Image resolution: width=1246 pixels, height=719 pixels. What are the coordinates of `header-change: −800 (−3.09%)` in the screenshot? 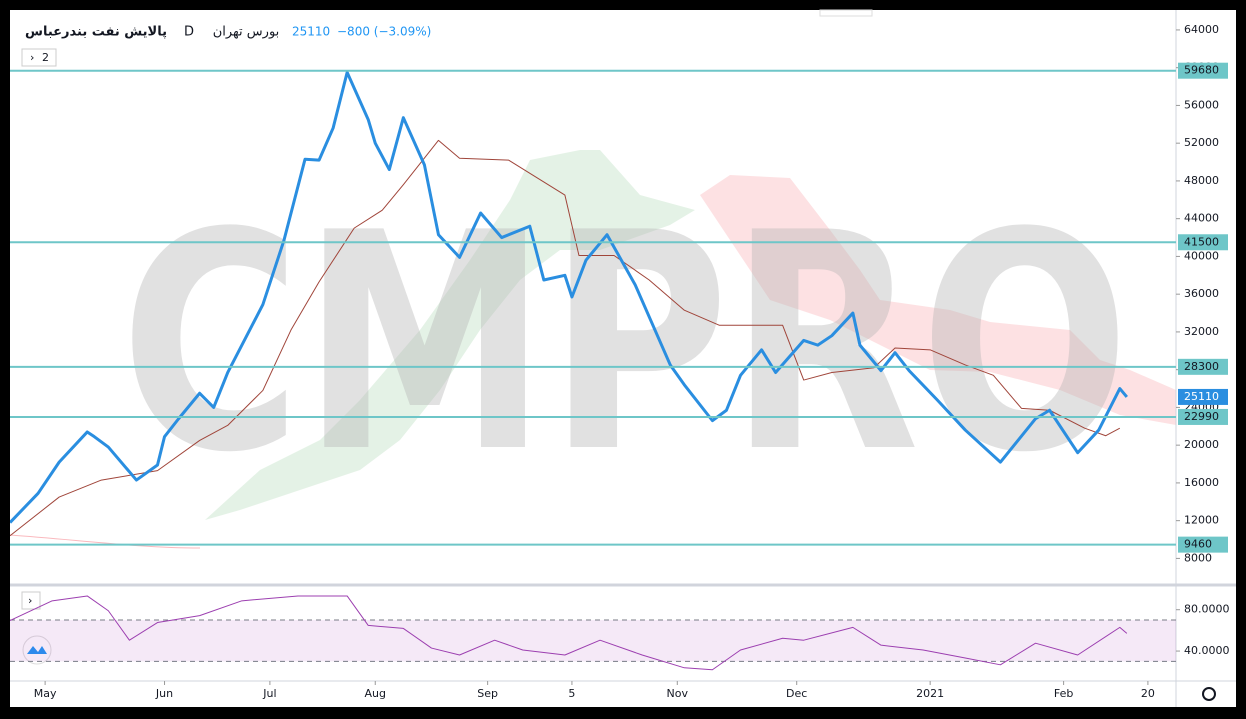 It's located at (384, 32).